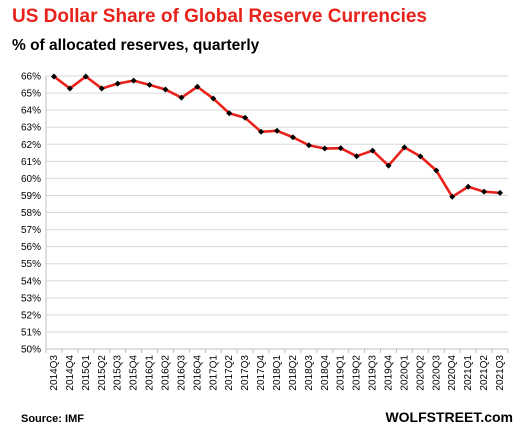 The image size is (525, 433). What do you see at coordinates (31, 332) in the screenshot?
I see `y-tick-label: 51%` at bounding box center [31, 332].